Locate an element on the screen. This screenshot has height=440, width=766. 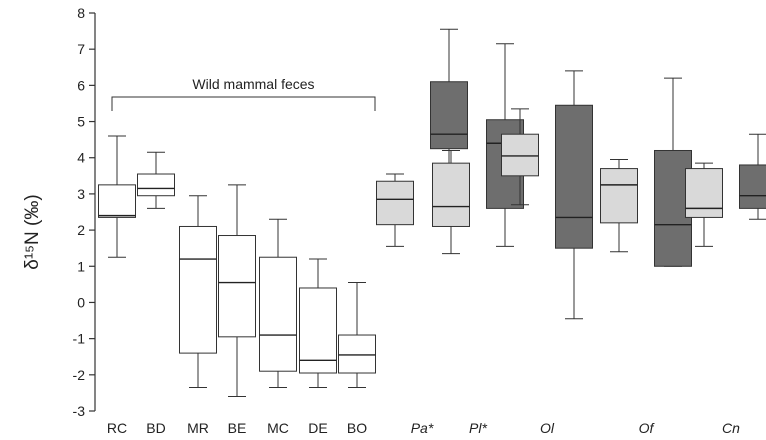
bracket-label: Wild mammal feces is located at coordinates (253, 84).